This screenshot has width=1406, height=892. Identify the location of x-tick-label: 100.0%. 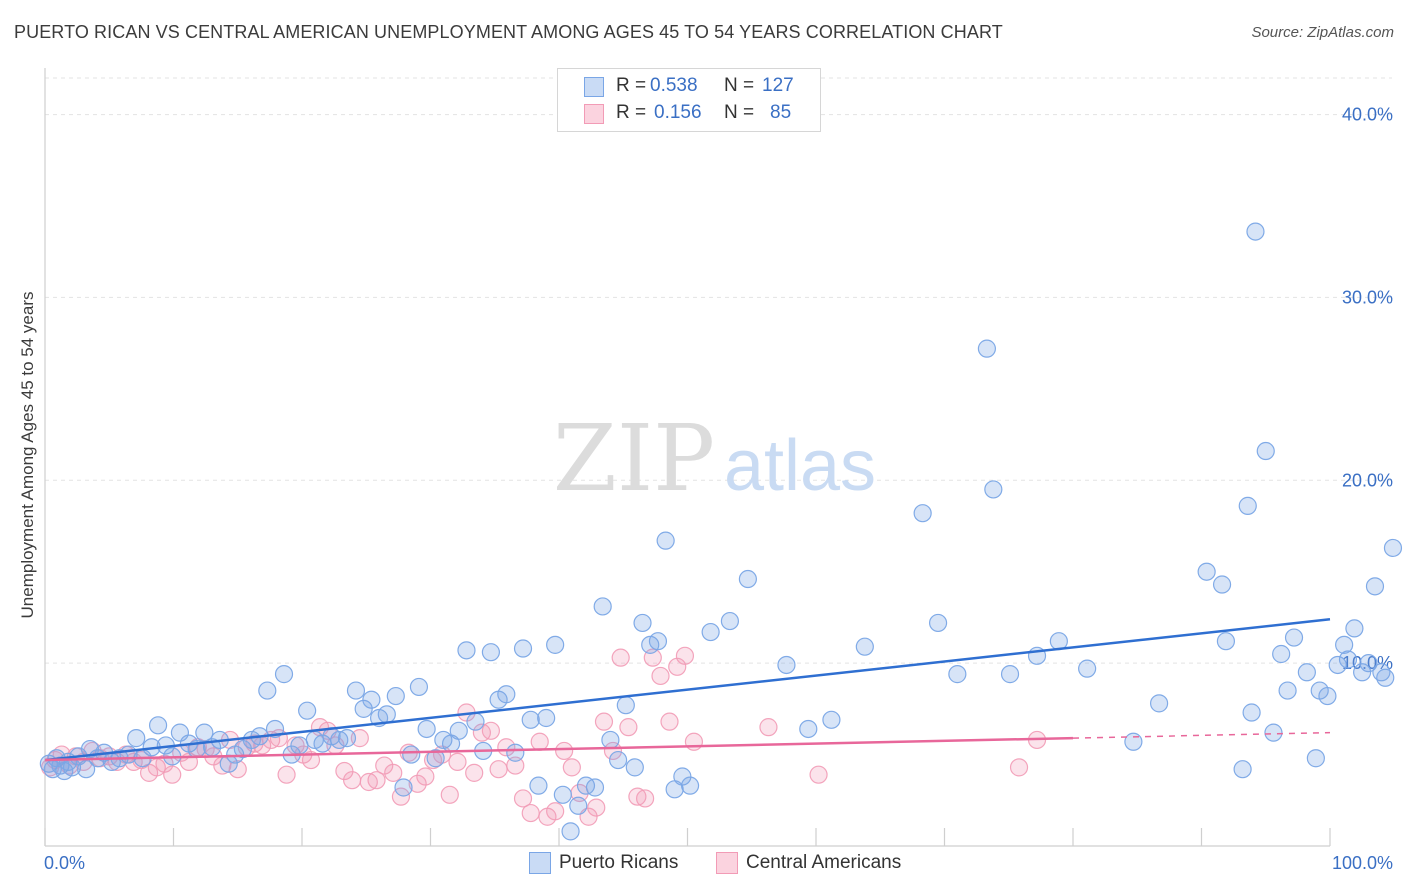
(1362, 863).